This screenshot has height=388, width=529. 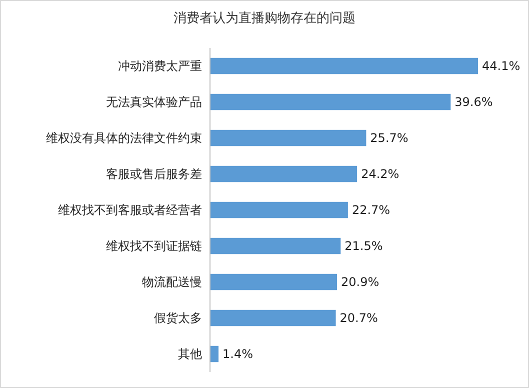 What do you see at coordinates (190, 354) in the screenshot?
I see `y-tick-label: 其他` at bounding box center [190, 354].